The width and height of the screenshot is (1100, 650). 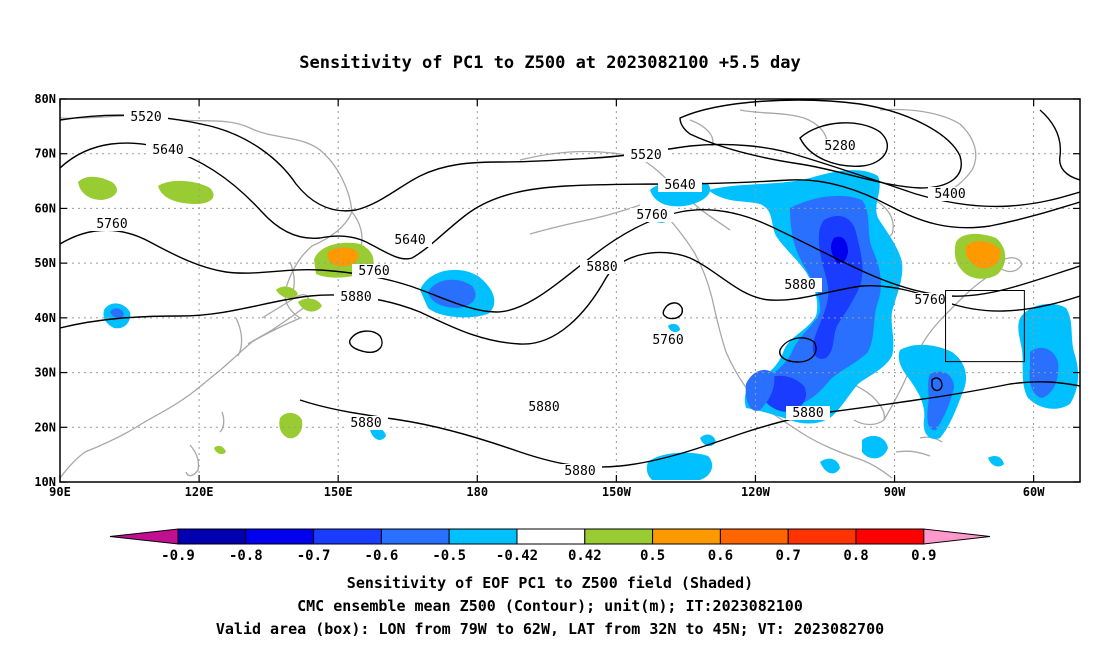 What do you see at coordinates (760, 390) in the screenshot?
I see `shade-neg-baja` at bounding box center [760, 390].